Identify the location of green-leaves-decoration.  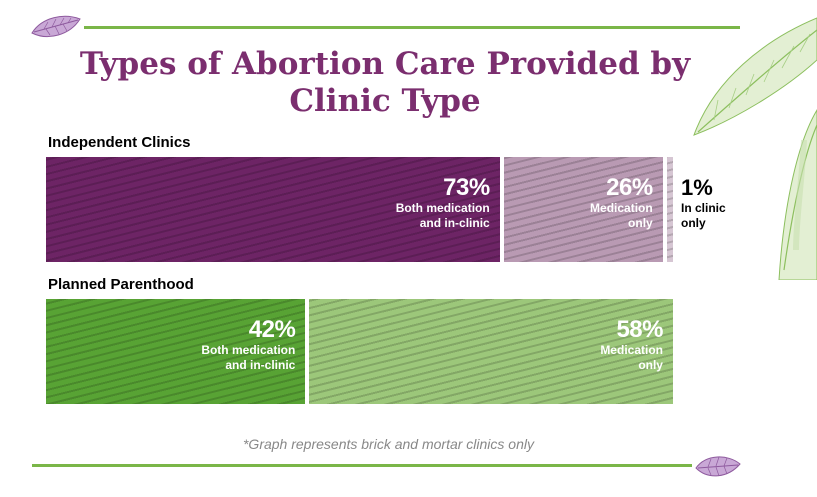
(755, 148).